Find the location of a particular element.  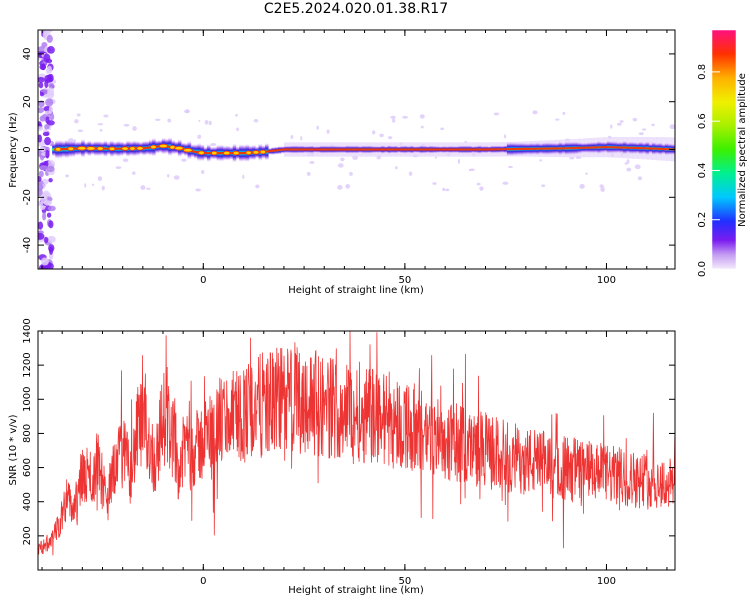

chart-title: C2E5.2024.020.01.38.R17 is located at coordinates (356, 9).